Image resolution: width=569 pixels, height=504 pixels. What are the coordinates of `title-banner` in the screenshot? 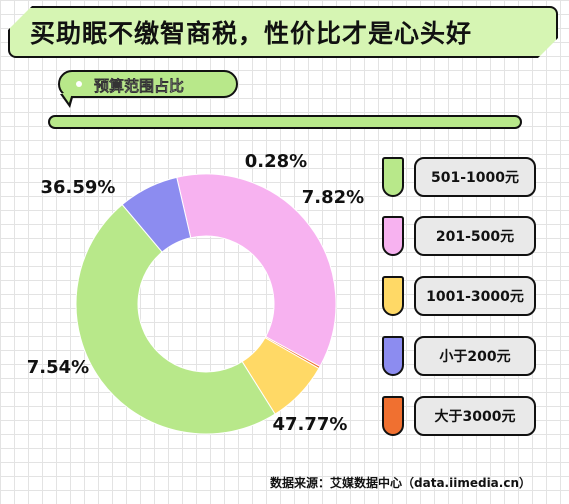 It's located at (283, 32).